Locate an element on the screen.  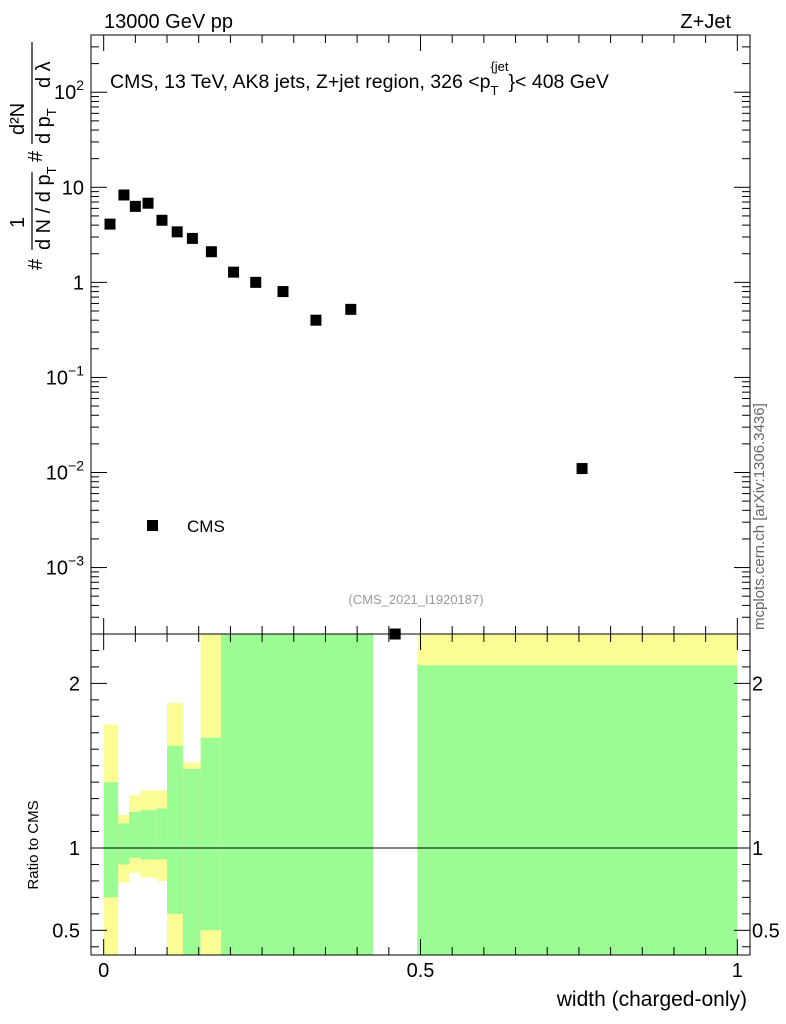
x-tick-label: 0.5 is located at coordinates (421, 971).